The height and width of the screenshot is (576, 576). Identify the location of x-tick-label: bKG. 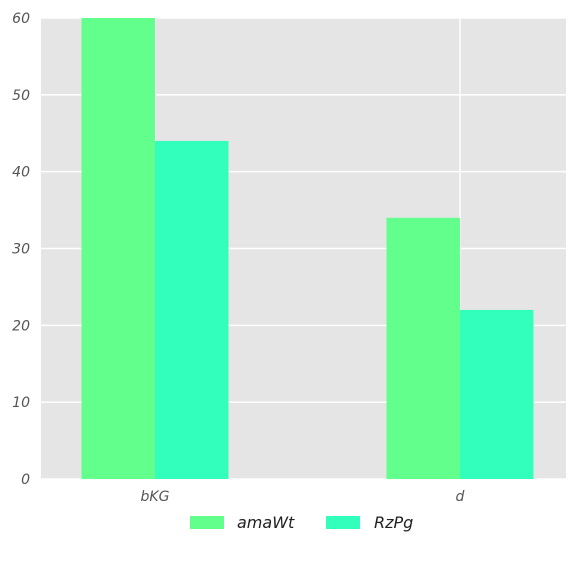
(155, 497).